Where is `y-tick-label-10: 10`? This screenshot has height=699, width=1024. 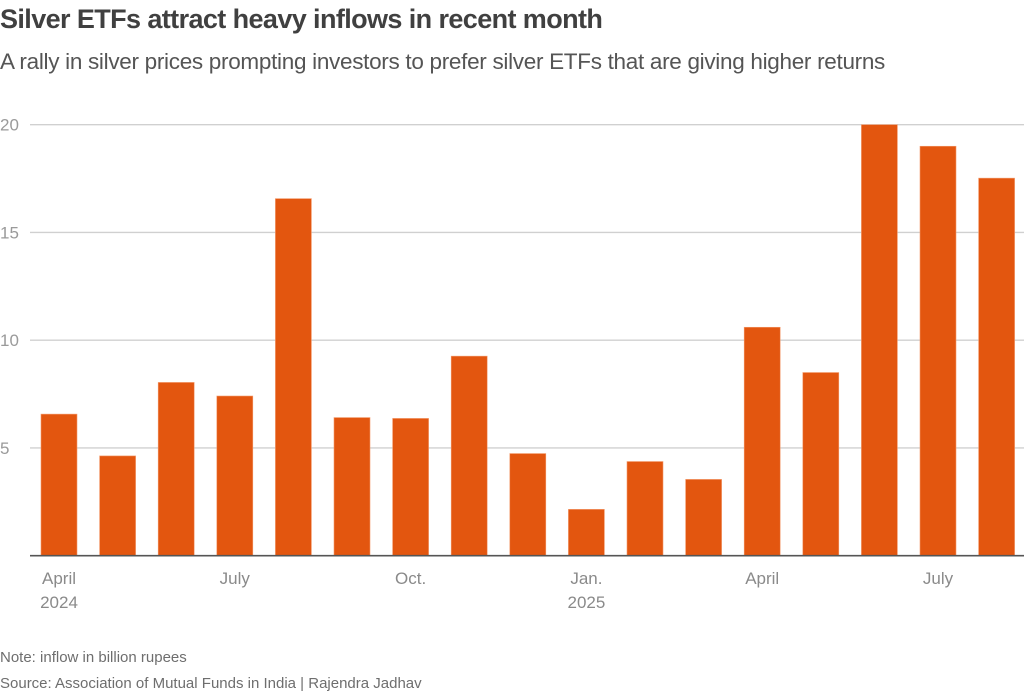 y-tick-label-10: 10 is located at coordinates (9, 340).